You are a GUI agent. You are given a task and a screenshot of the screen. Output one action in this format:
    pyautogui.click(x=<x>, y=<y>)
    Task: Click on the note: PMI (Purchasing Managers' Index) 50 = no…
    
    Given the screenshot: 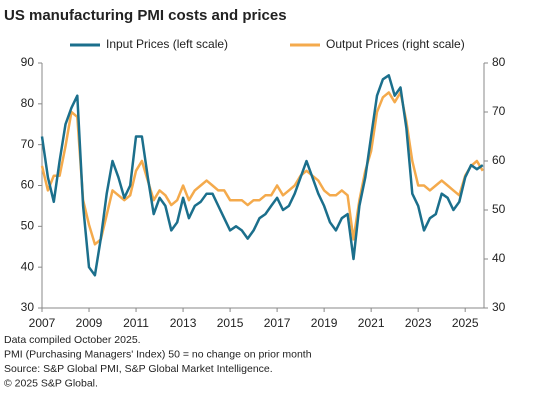 What is the action you would take?
    pyautogui.click(x=158, y=354)
    